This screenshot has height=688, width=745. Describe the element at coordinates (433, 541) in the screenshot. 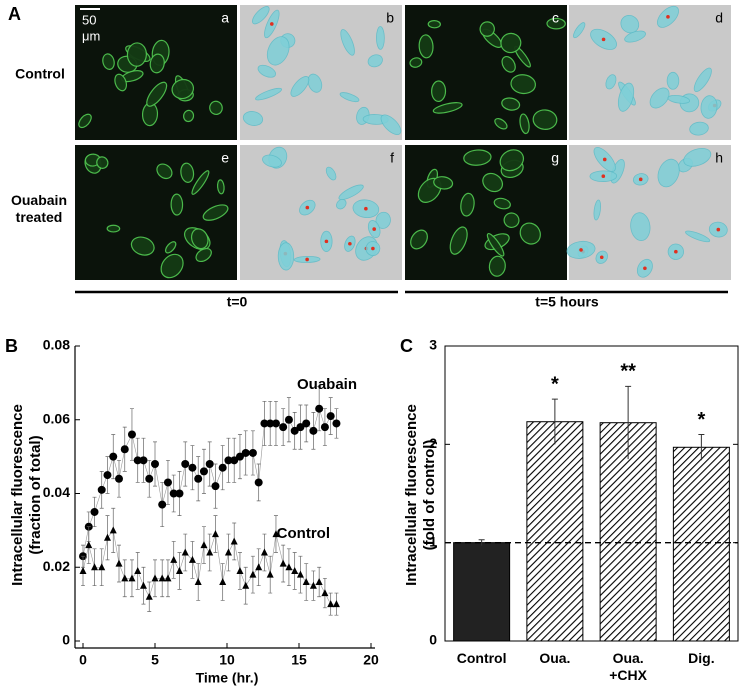

I see `y-tick-label: 1` at that location.